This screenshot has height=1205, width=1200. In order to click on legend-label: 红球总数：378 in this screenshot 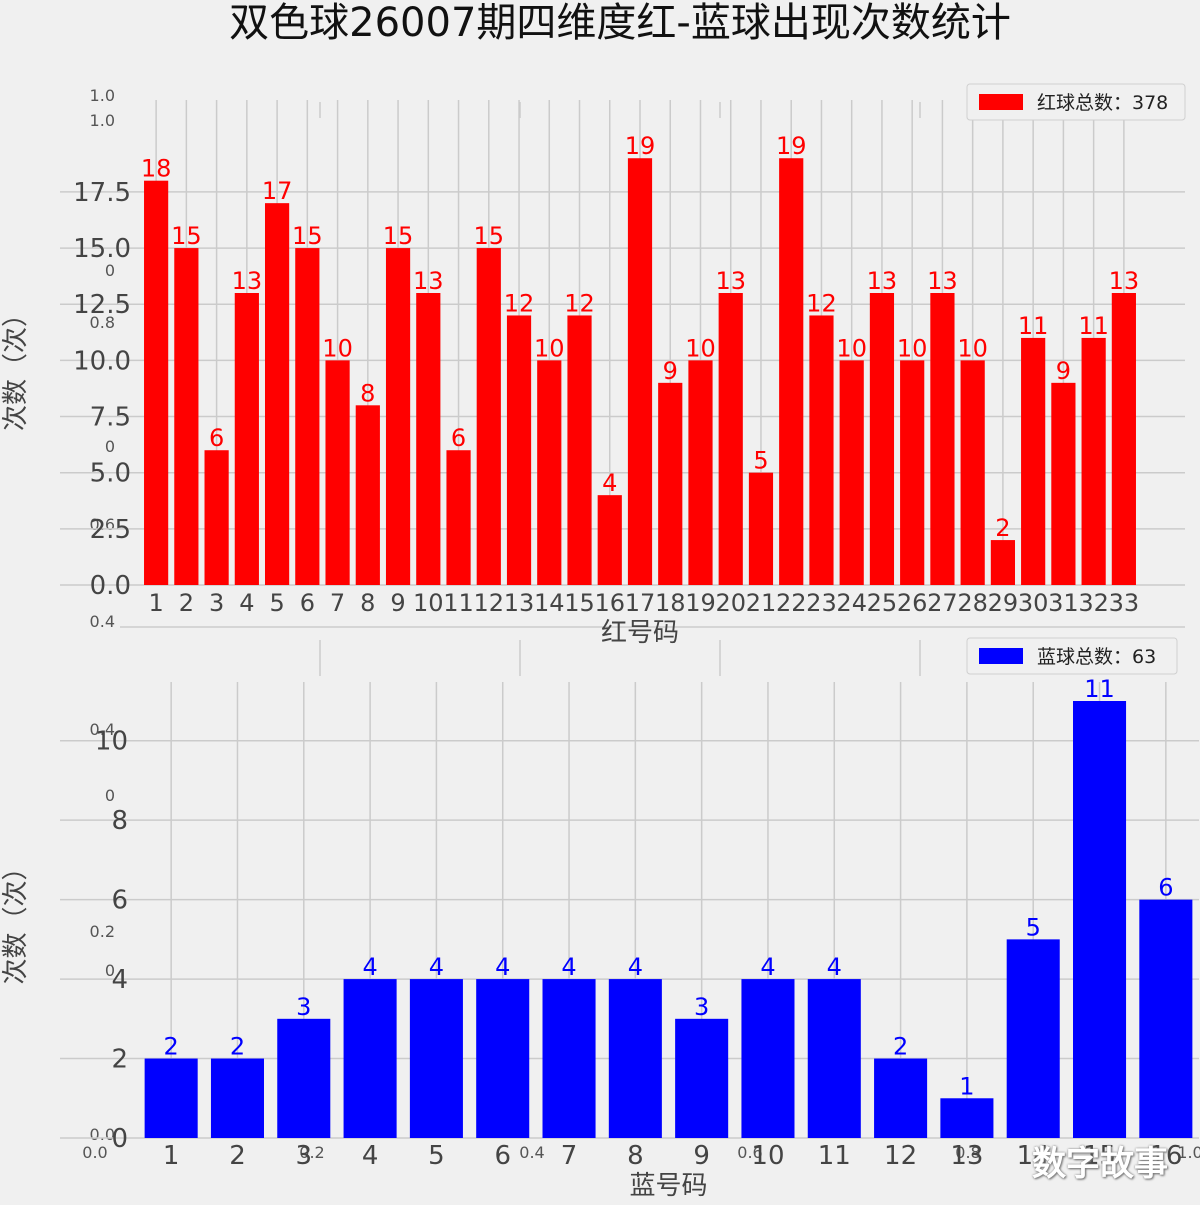, I will do `click(1102, 103)`.